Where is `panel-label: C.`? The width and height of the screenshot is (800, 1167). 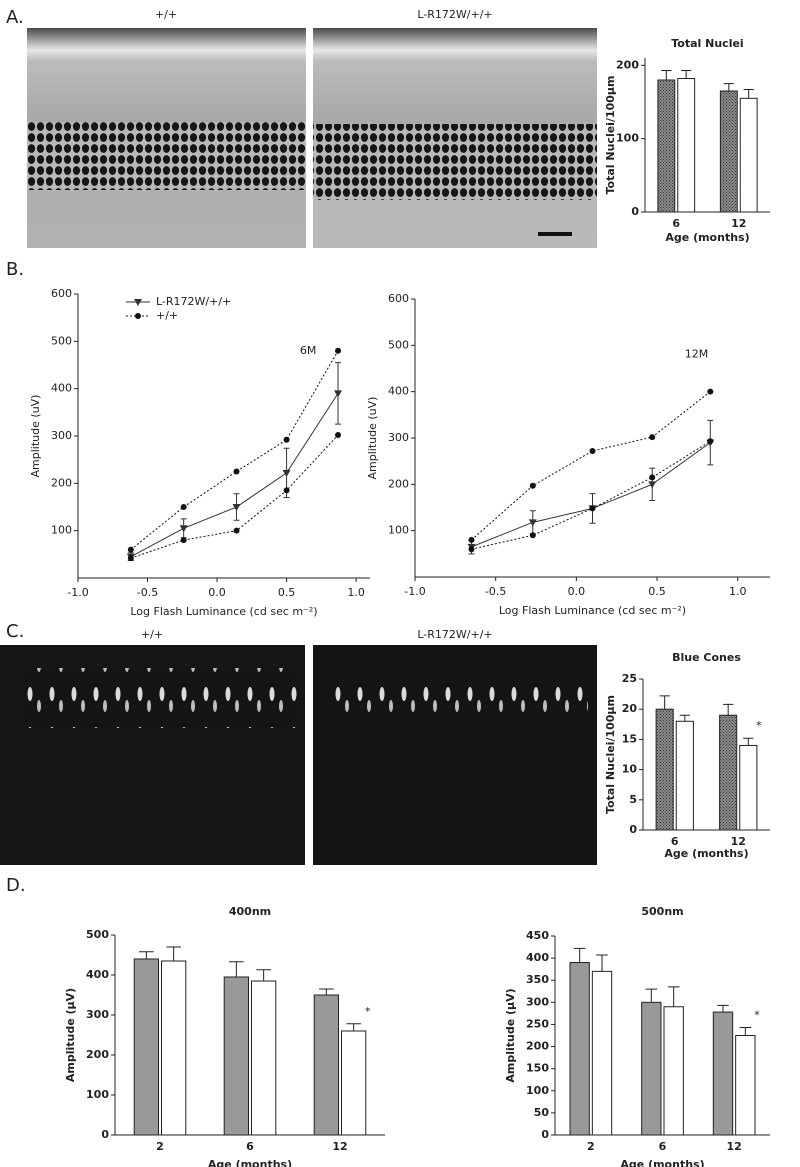
panel-label: C. is located at coordinates (15, 631).